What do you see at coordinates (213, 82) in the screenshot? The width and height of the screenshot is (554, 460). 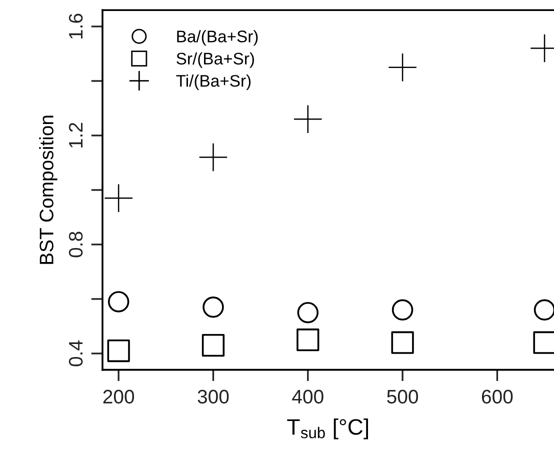 I see `legend-label: Ti/(Ba+Sr)` at bounding box center [213, 82].